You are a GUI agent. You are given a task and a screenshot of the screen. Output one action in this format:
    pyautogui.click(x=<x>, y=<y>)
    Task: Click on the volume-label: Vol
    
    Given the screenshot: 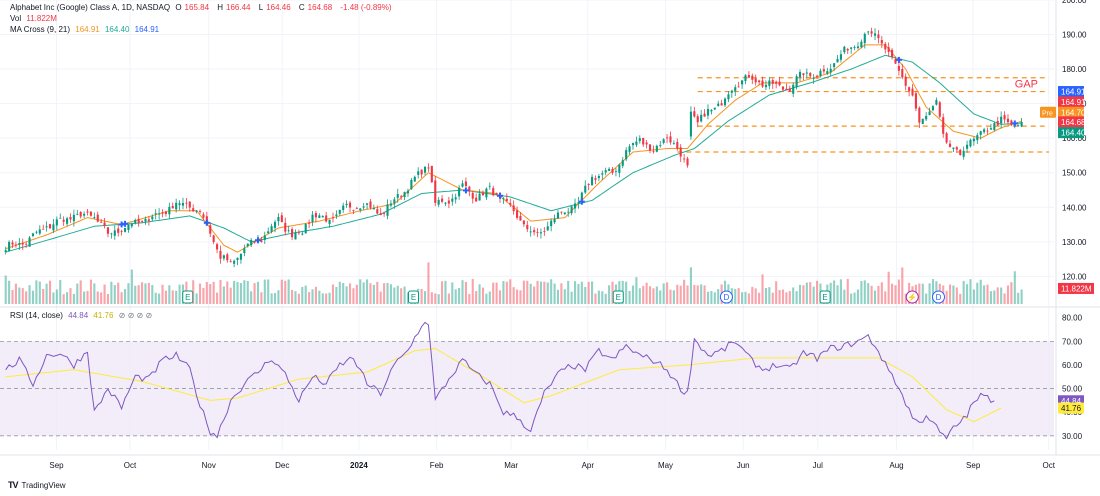 What is the action you would take?
    pyautogui.click(x=16, y=18)
    